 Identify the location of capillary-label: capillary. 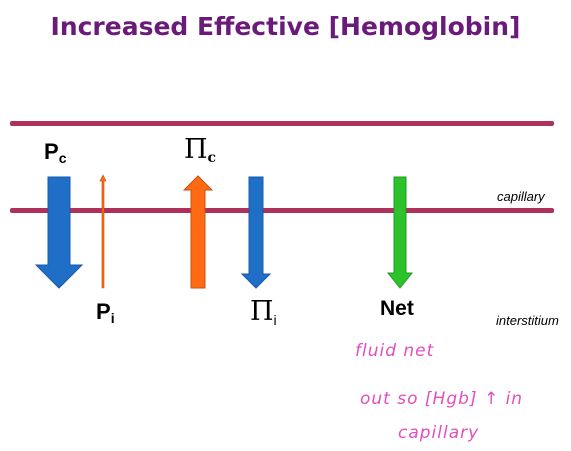
(521, 196).